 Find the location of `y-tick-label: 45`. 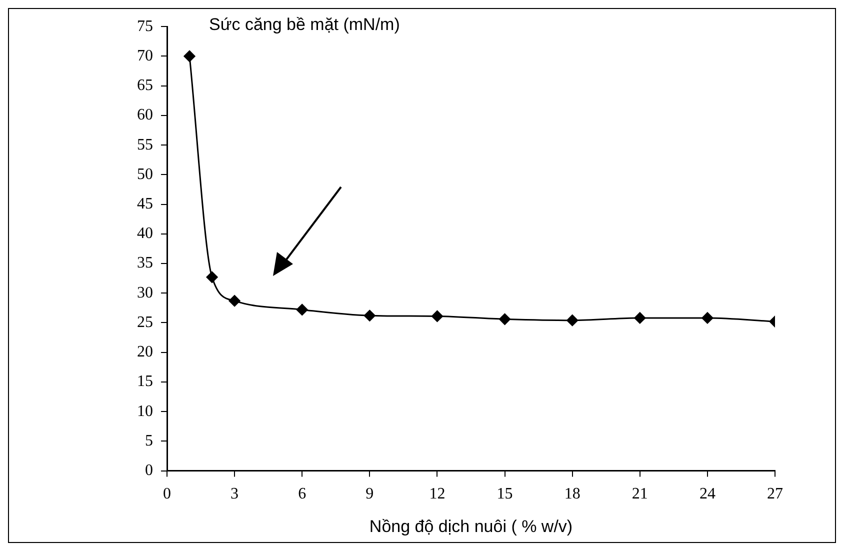

y-tick-label: 45 is located at coordinates (145, 203).